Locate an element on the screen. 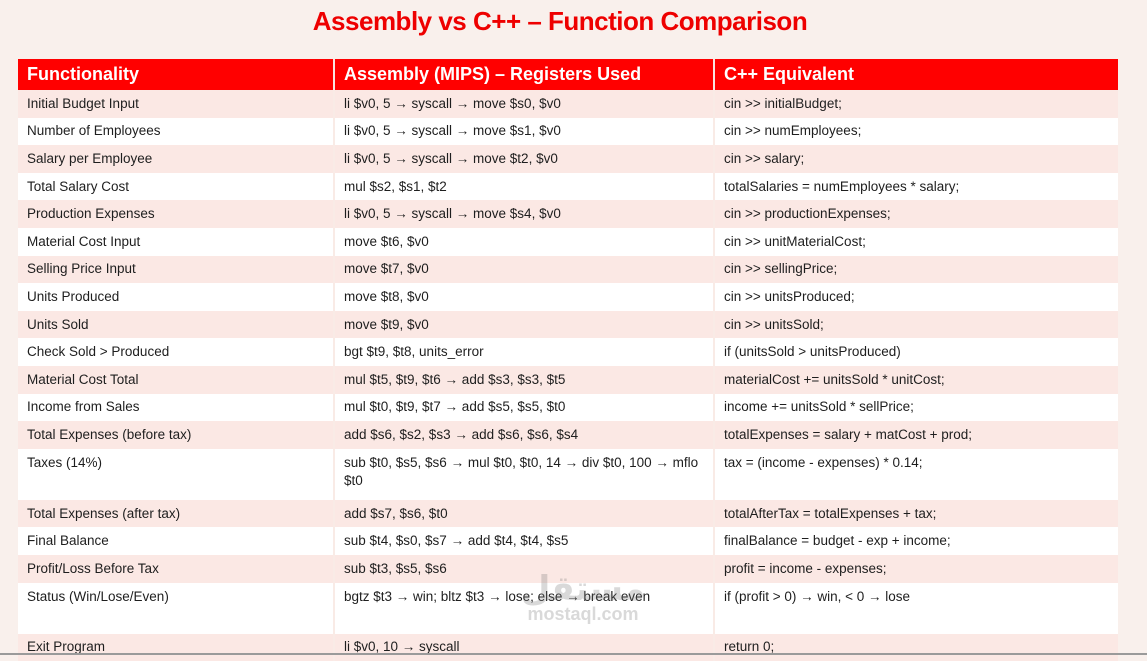  functionality-cell: Units Produced is located at coordinates (176, 297).